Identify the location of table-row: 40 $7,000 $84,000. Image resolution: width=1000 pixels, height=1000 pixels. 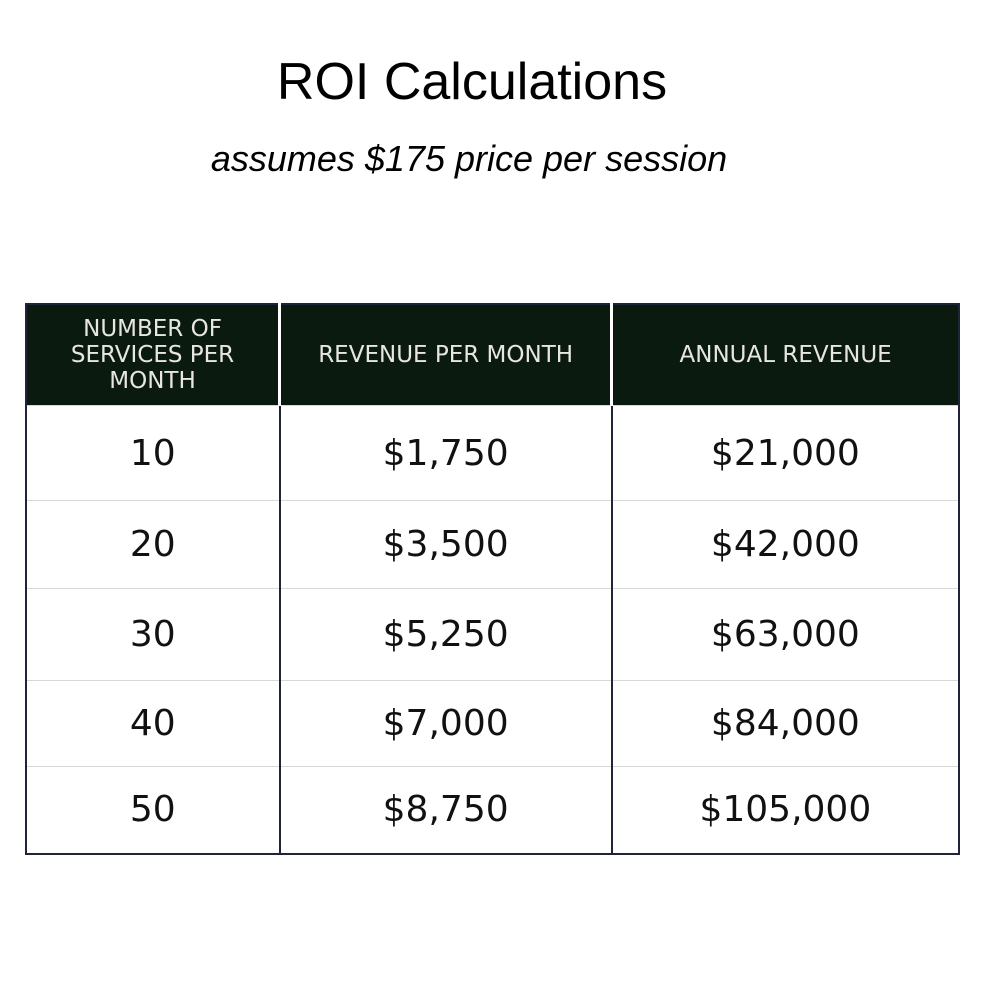
(492, 723).